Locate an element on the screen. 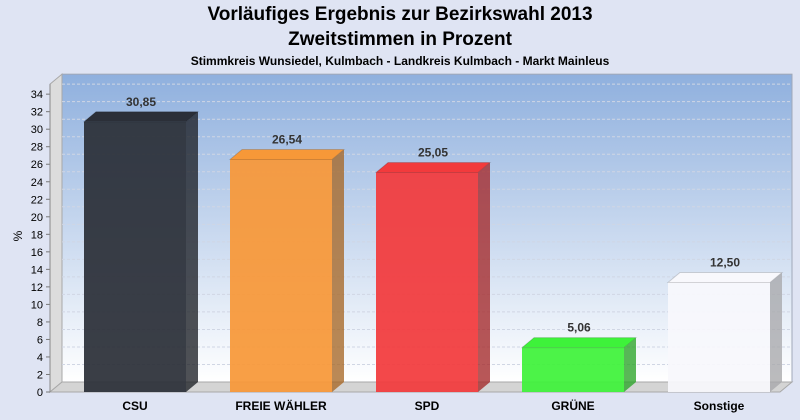 The width and height of the screenshot is (800, 420). y-tick-label: 28 is located at coordinates (37, 148).